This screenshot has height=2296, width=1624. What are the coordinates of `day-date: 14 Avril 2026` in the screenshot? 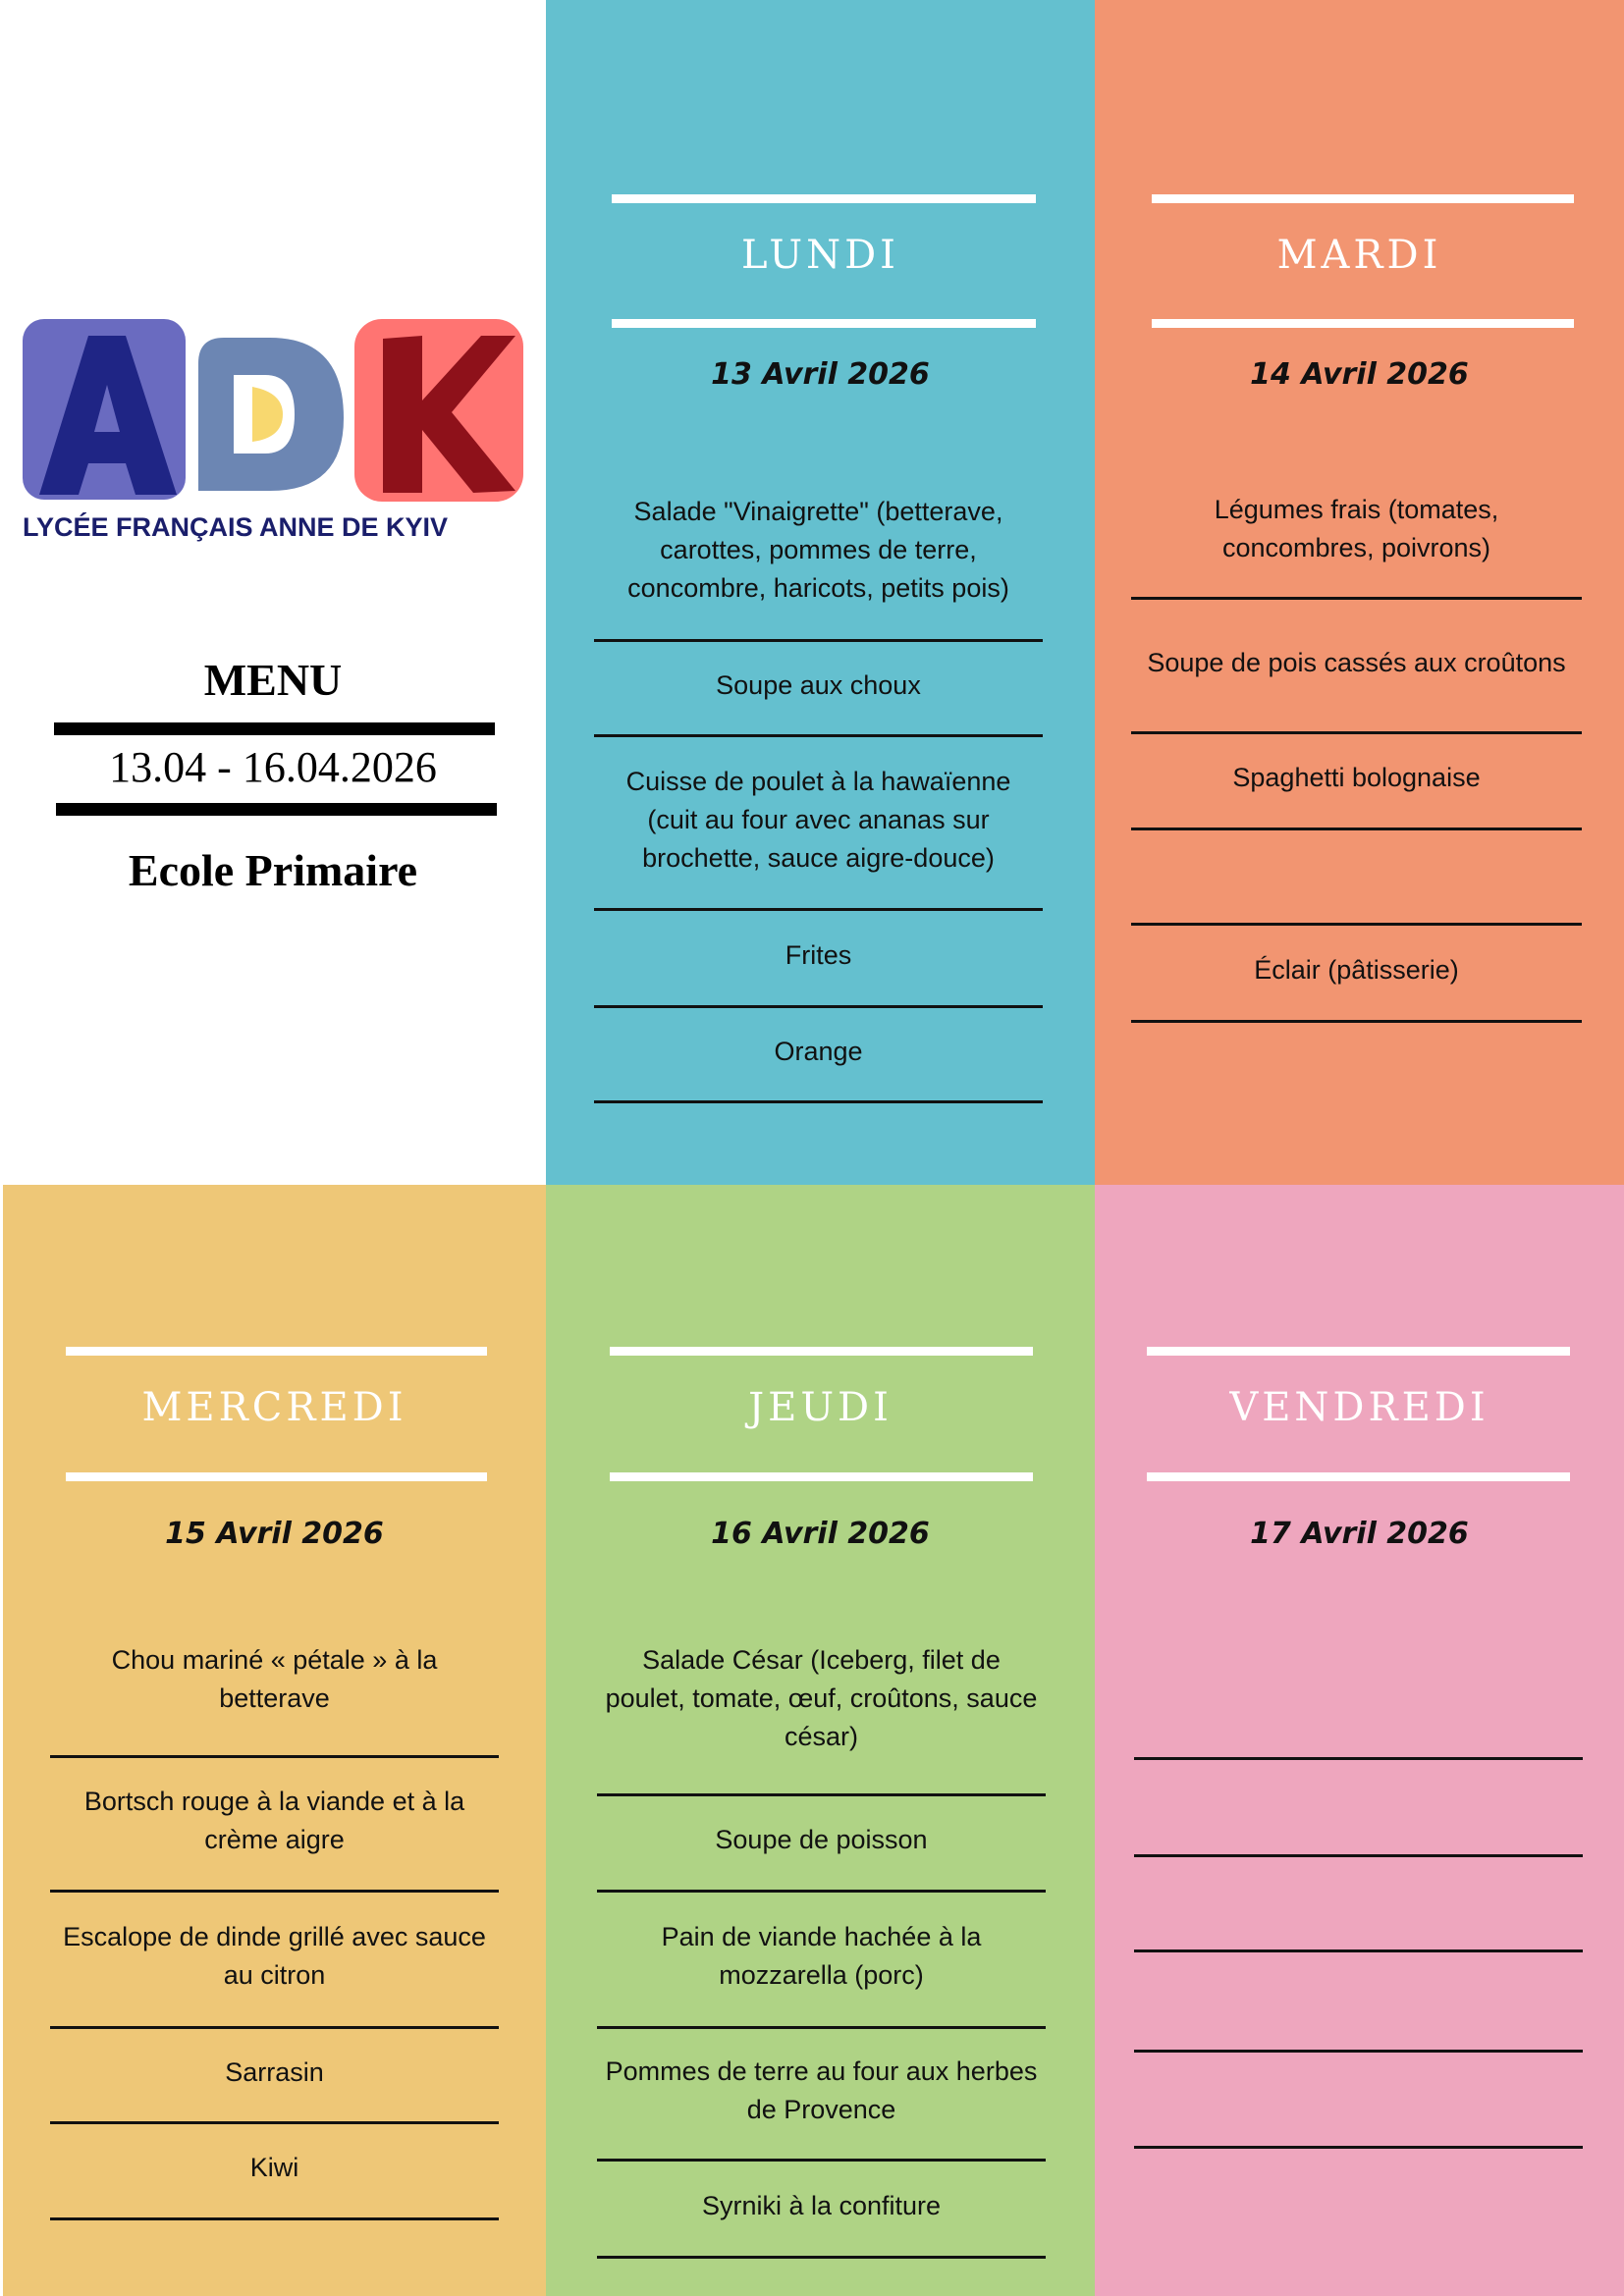 It's located at (1359, 374).